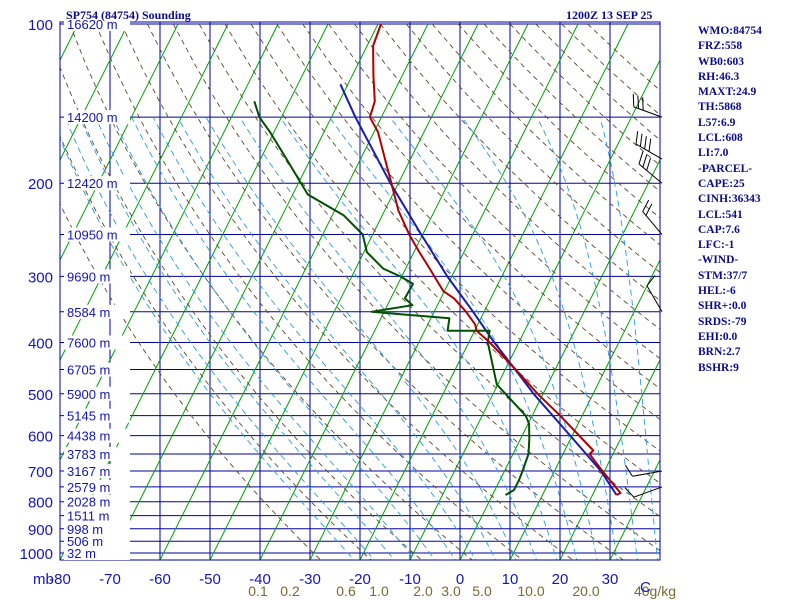 The image size is (800, 600). Describe the element at coordinates (346, 591) in the screenshot. I see `mixing-ratio-label: 0.6` at that location.